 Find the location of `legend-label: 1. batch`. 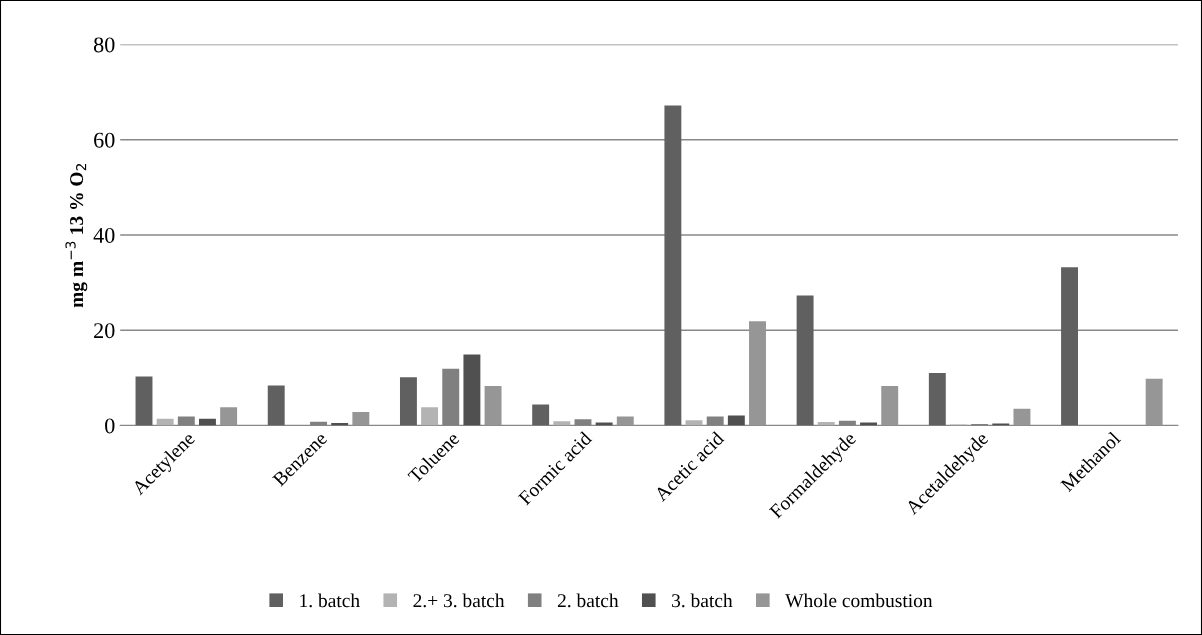

legend-label: 1. batch is located at coordinates (330, 600).